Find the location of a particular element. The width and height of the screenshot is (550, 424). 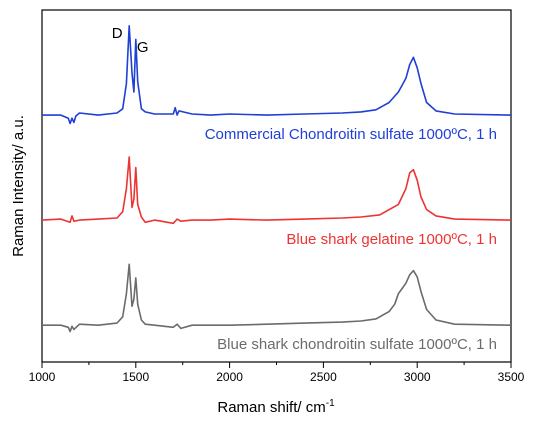

x-axis: 1000 1500 2000 2500 3000 3500 is located at coordinates (277, 373).